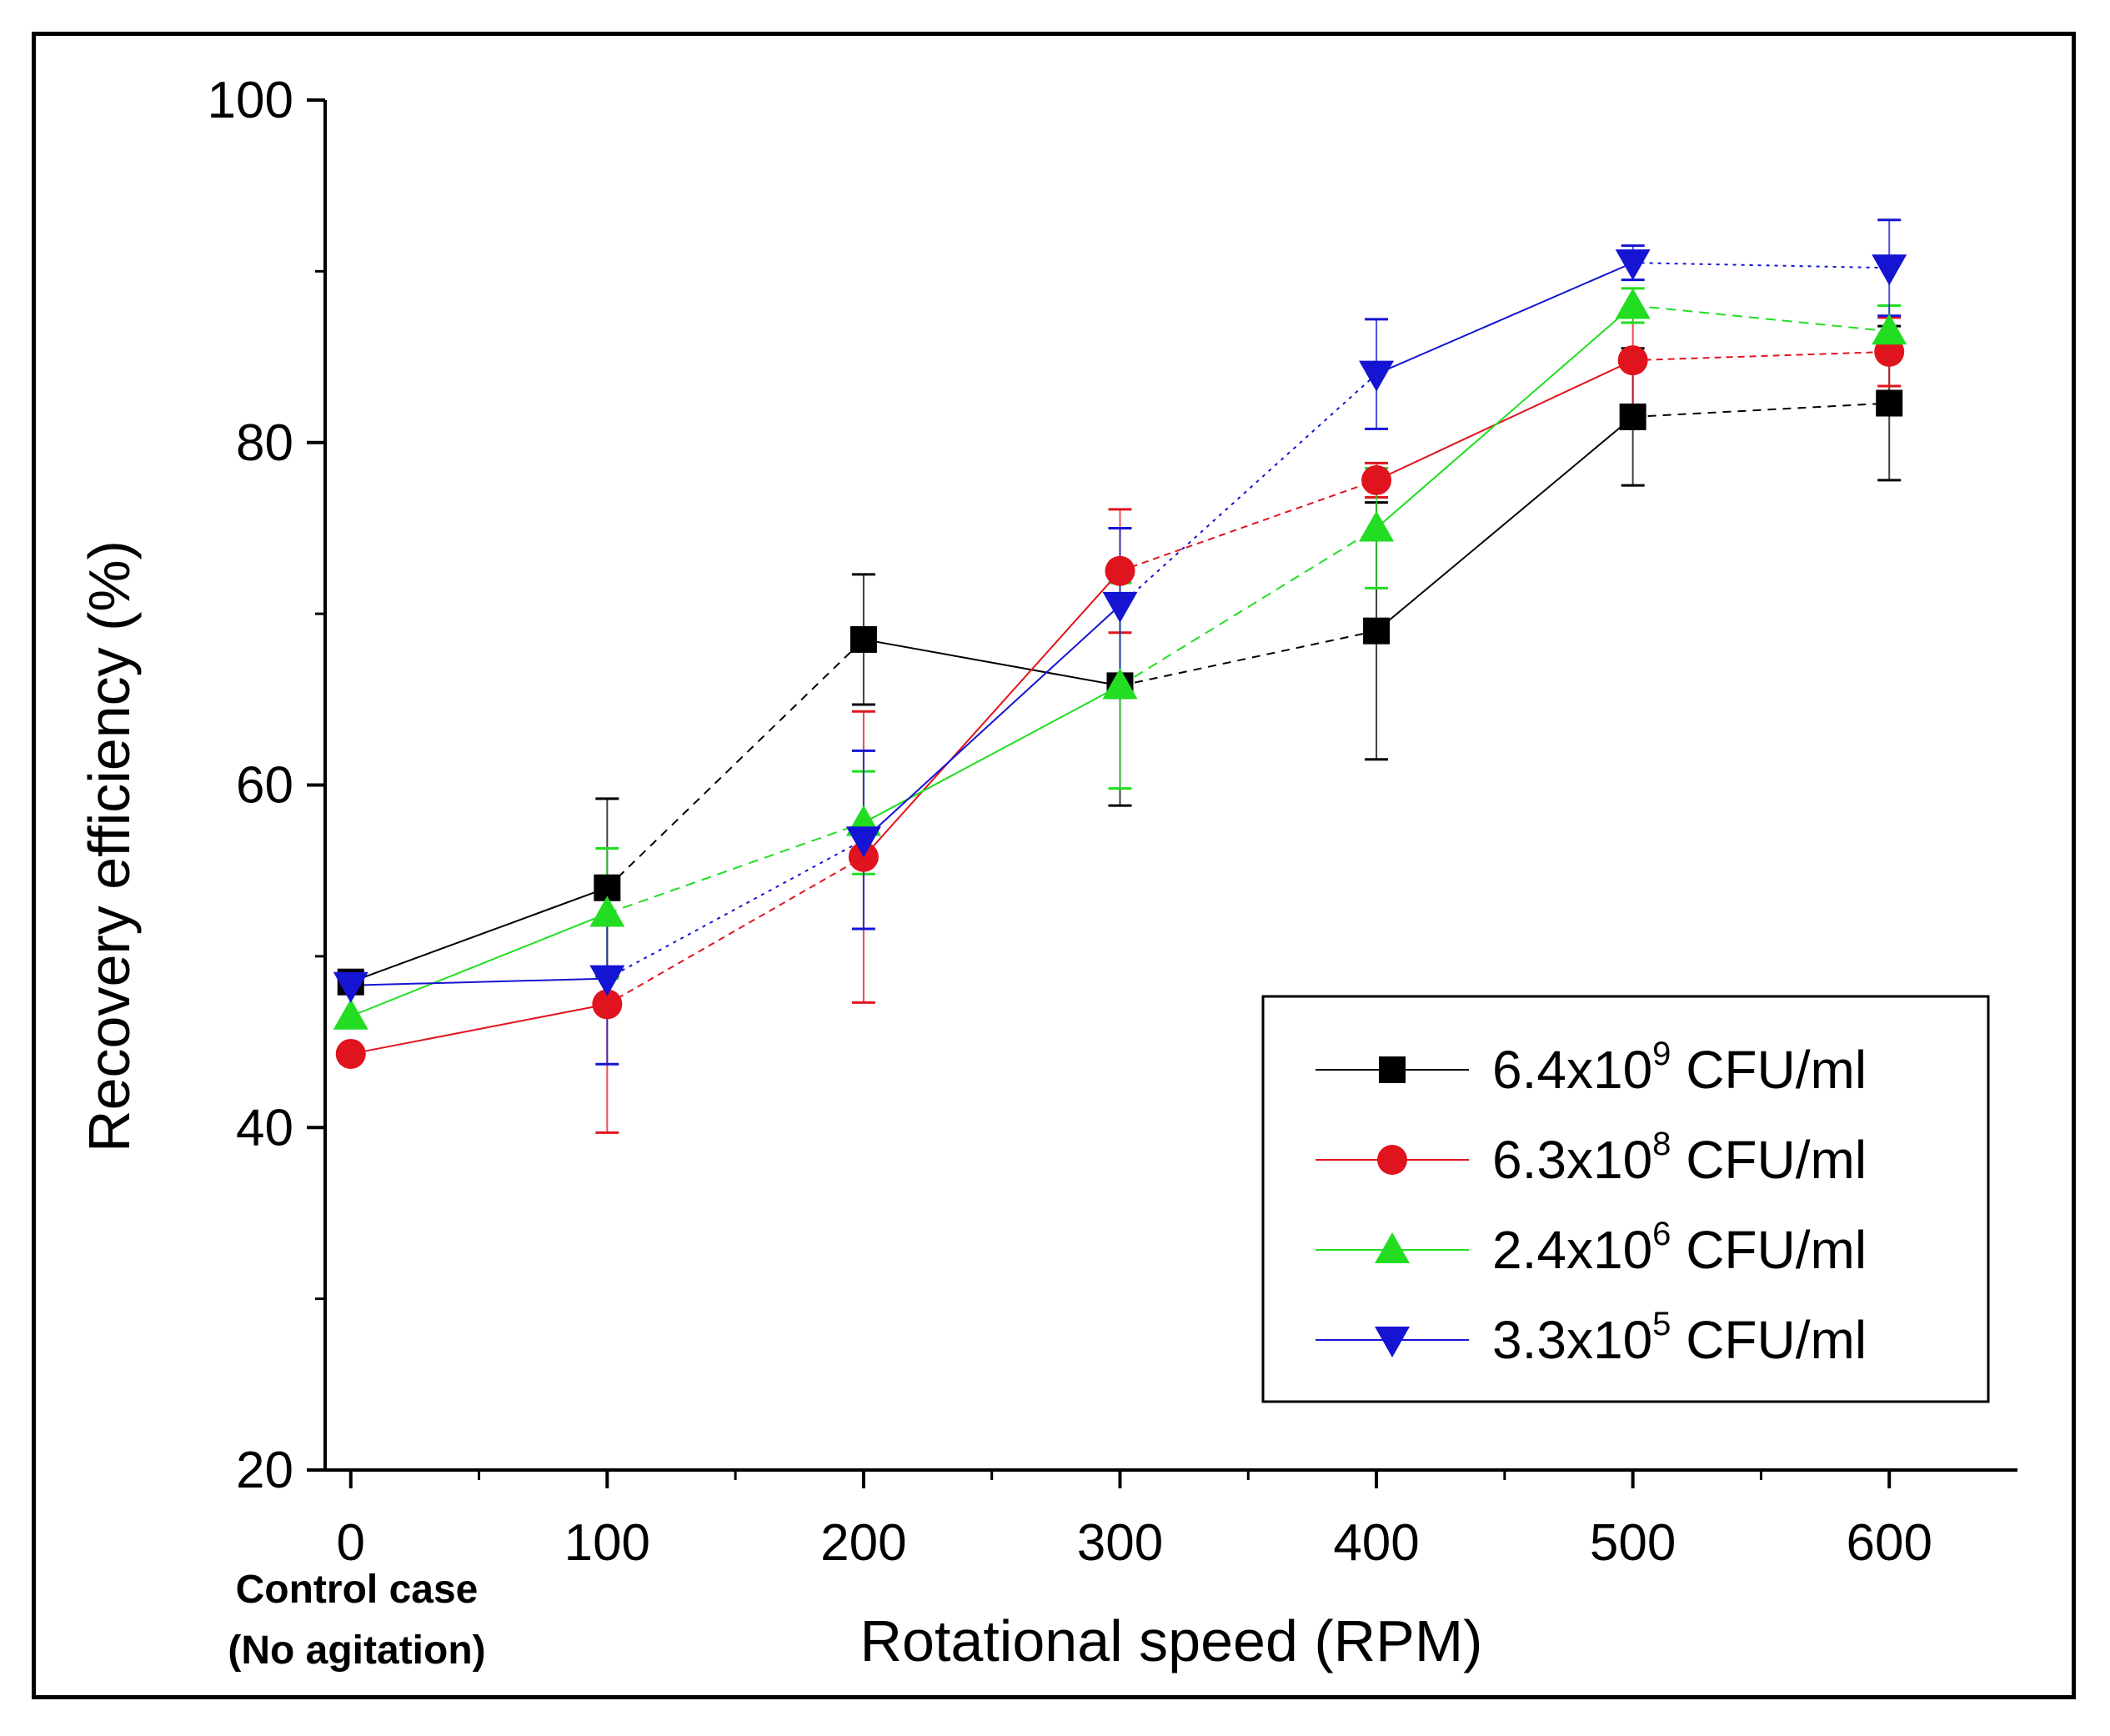 The image size is (2110, 1736). What do you see at coordinates (264, 1127) in the screenshot?
I see `y-tick-label: 40` at bounding box center [264, 1127].